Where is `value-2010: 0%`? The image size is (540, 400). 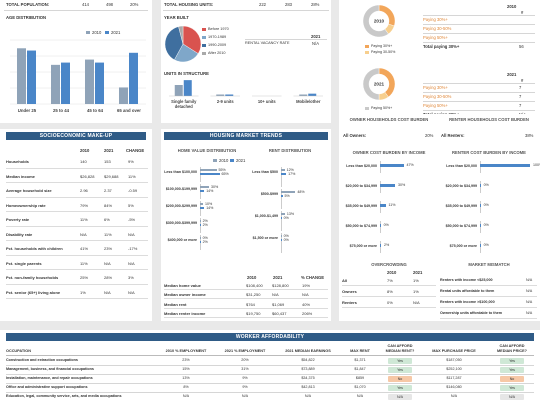
value-2010: 0% is located at coordinates (205, 237).